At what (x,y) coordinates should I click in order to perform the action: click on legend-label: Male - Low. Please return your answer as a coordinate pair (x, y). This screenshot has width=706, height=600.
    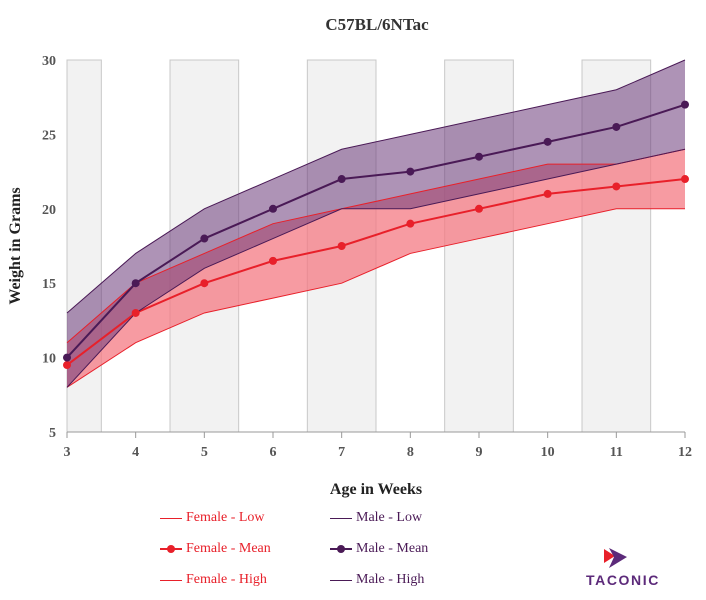
    Looking at the image, I should click on (389, 517).